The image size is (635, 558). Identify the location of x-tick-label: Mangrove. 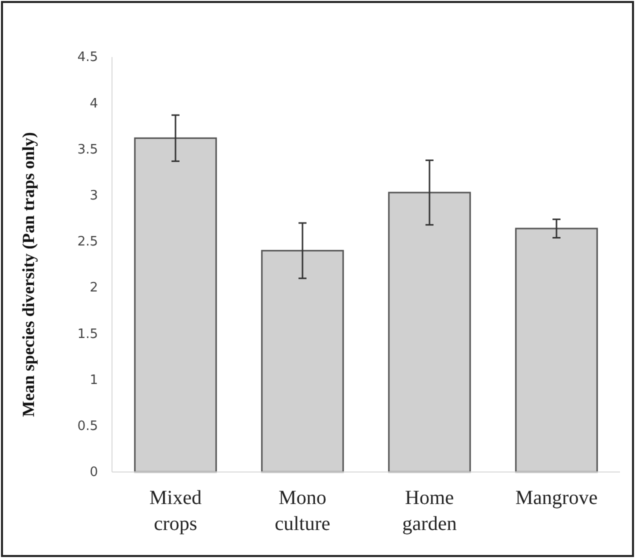
(556, 498).